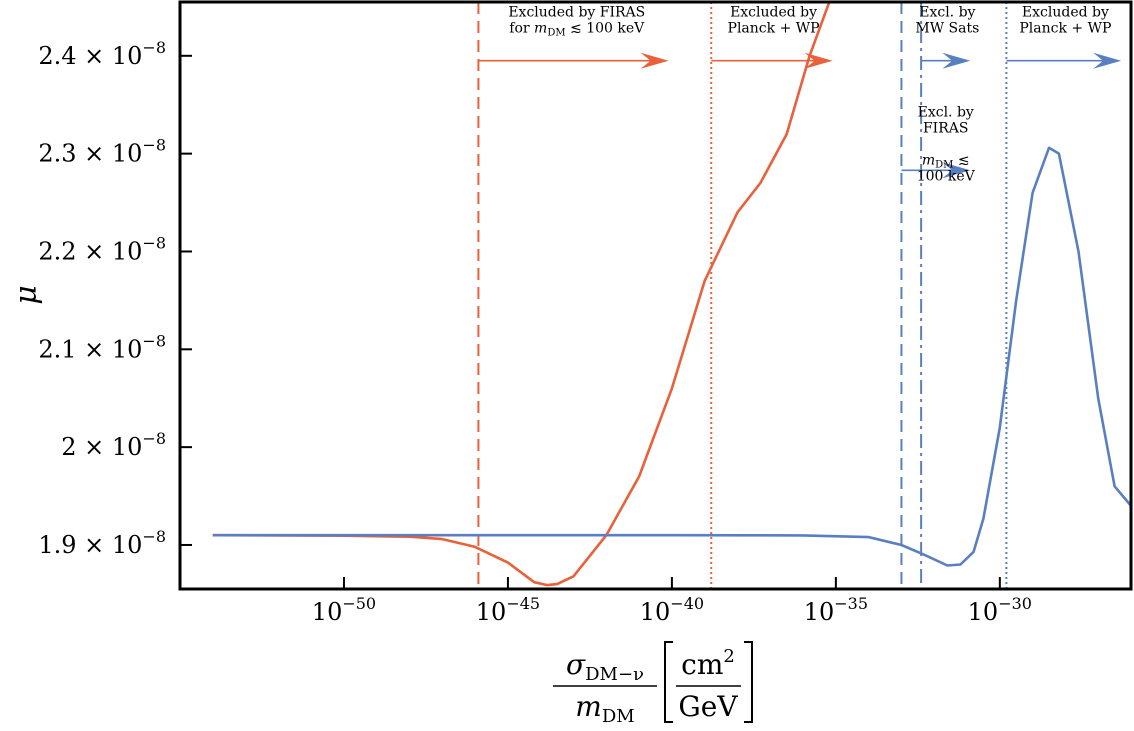  What do you see at coordinates (521, 29) in the screenshot?
I see `annotation-text-part: for` at bounding box center [521, 29].